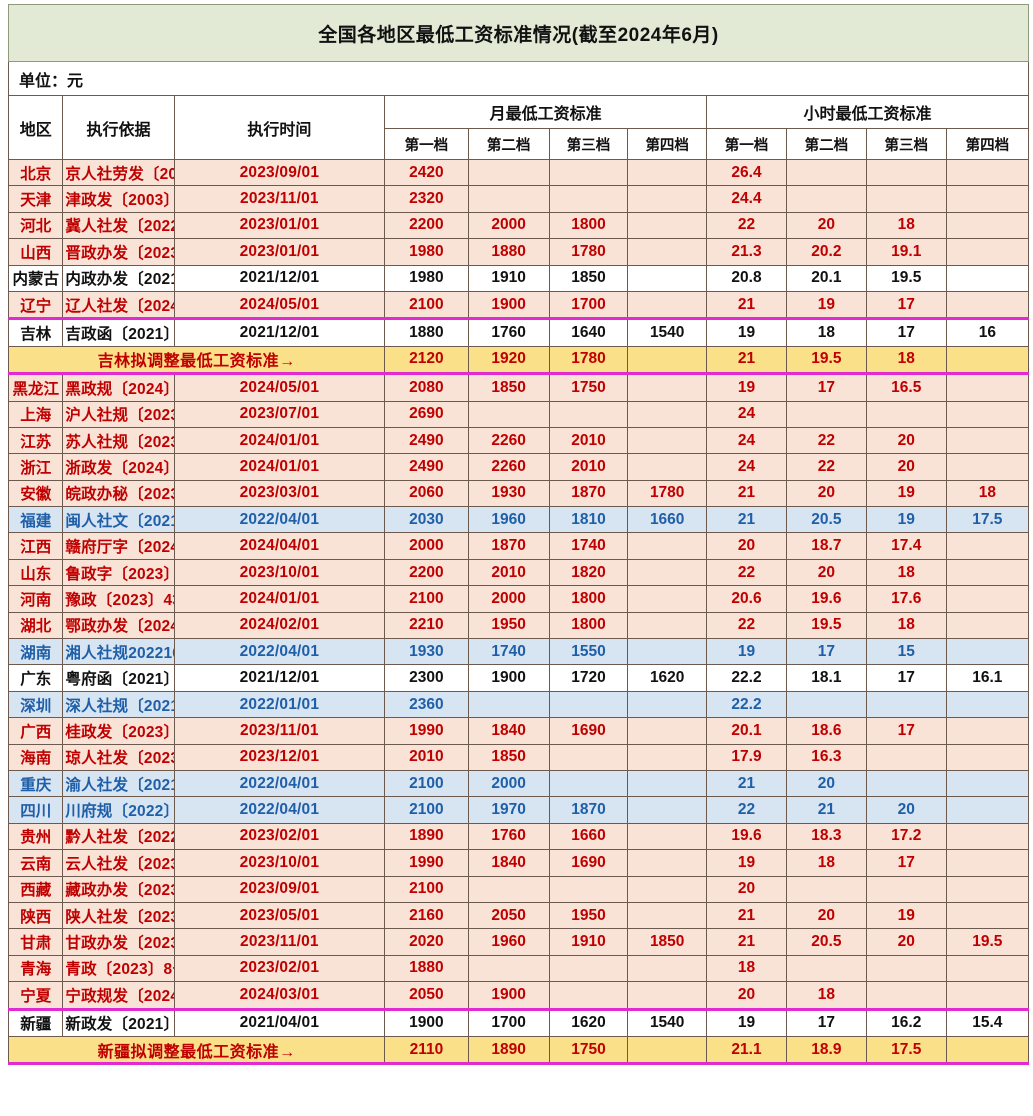 The height and width of the screenshot is (1116, 1033). What do you see at coordinates (667, 1022) in the screenshot?
I see `cell-monthly-tier-4: 1540` at bounding box center [667, 1022].